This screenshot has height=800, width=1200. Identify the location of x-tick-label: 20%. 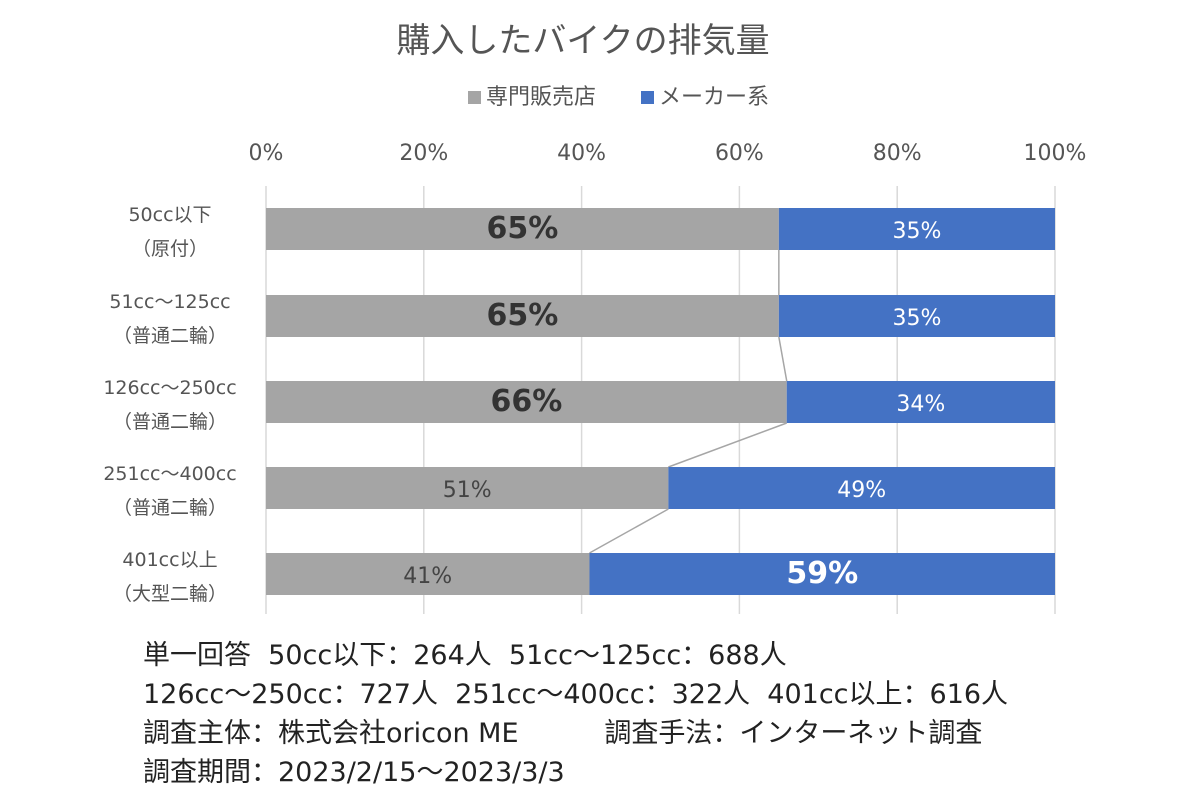
(423, 153).